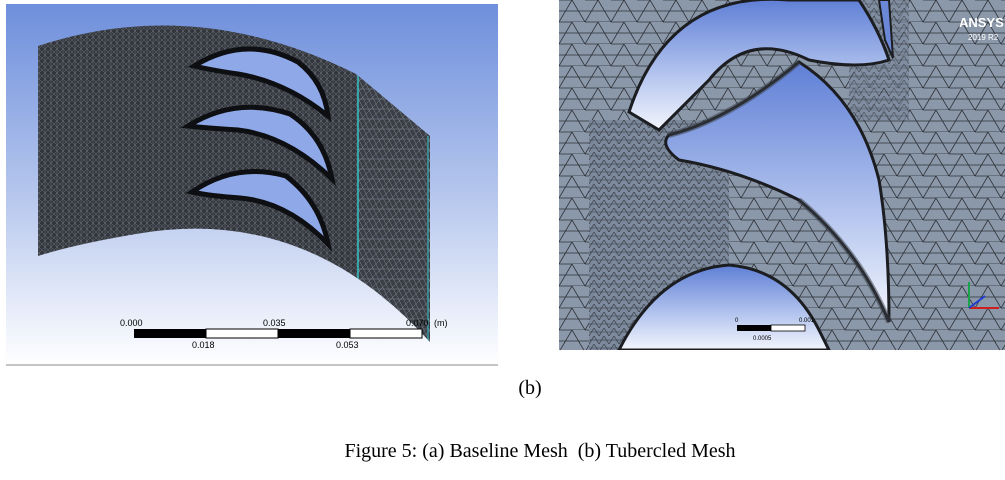 The image size is (1005, 480). I want to click on scale-a-tick-1: 0.018, so click(203, 345).